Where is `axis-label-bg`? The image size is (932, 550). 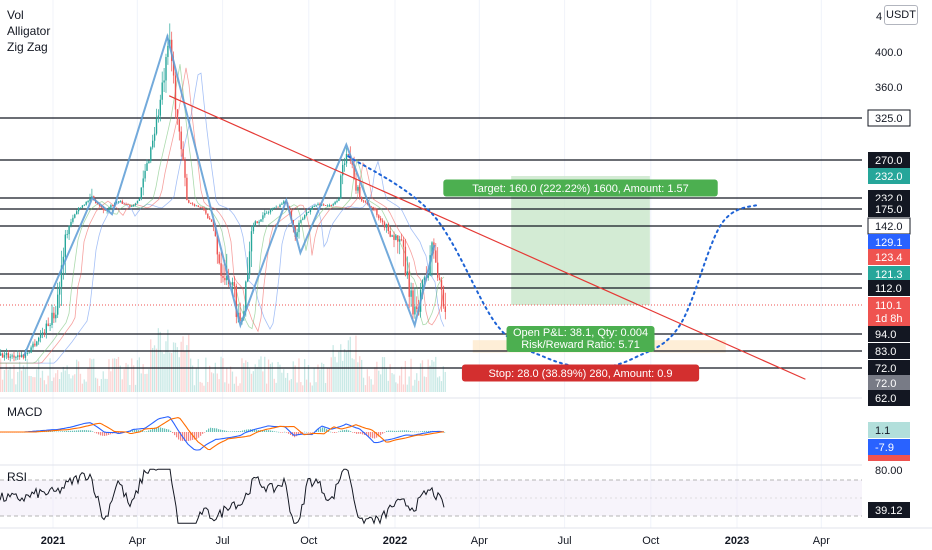
axis-label-bg is located at coordinates (889, 242).